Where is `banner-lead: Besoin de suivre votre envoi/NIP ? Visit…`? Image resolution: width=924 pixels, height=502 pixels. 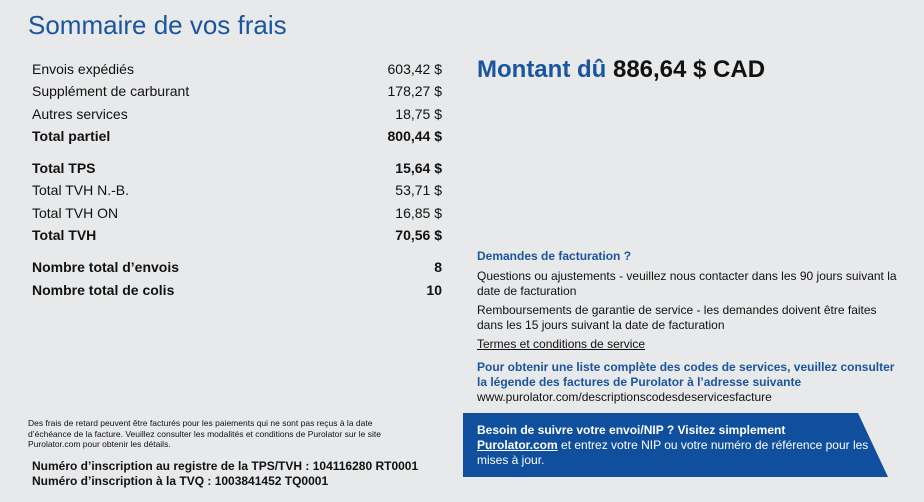 banner-lead: Besoin de suivre votre envoi/NIP ? Visit… is located at coordinates (631, 430).